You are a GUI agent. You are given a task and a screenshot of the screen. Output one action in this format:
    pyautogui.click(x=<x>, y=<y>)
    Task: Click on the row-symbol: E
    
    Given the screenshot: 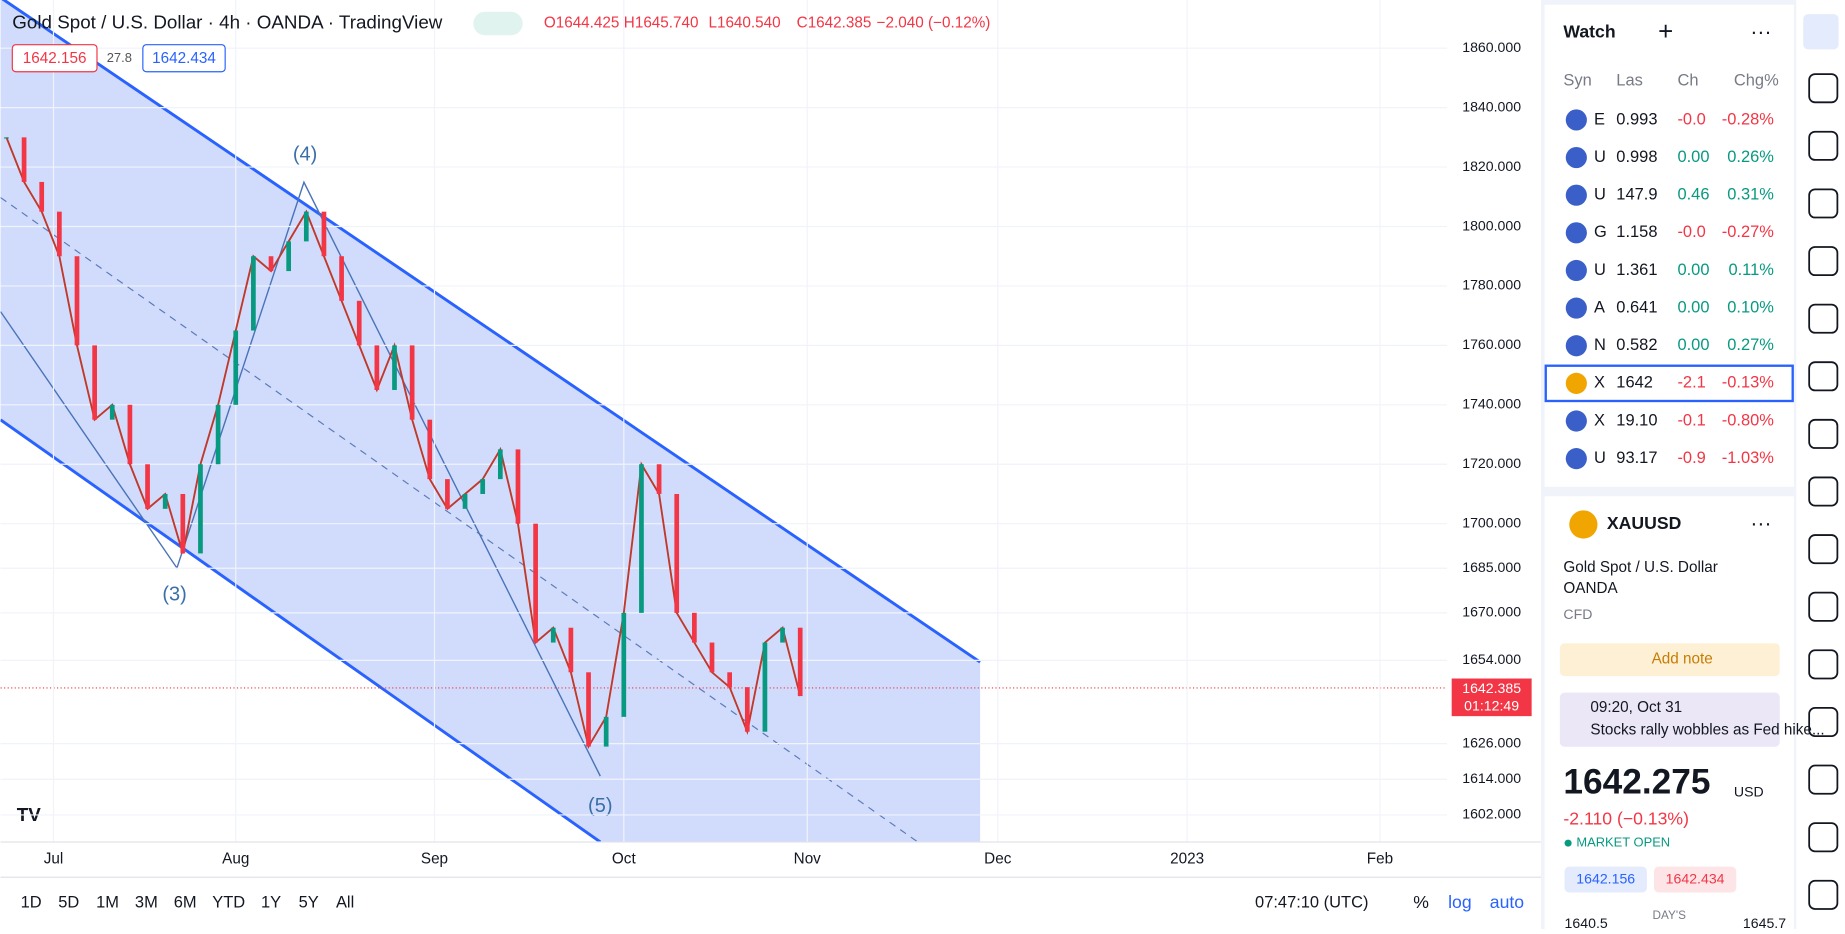 What is the action you would take?
    pyautogui.click(x=1599, y=119)
    